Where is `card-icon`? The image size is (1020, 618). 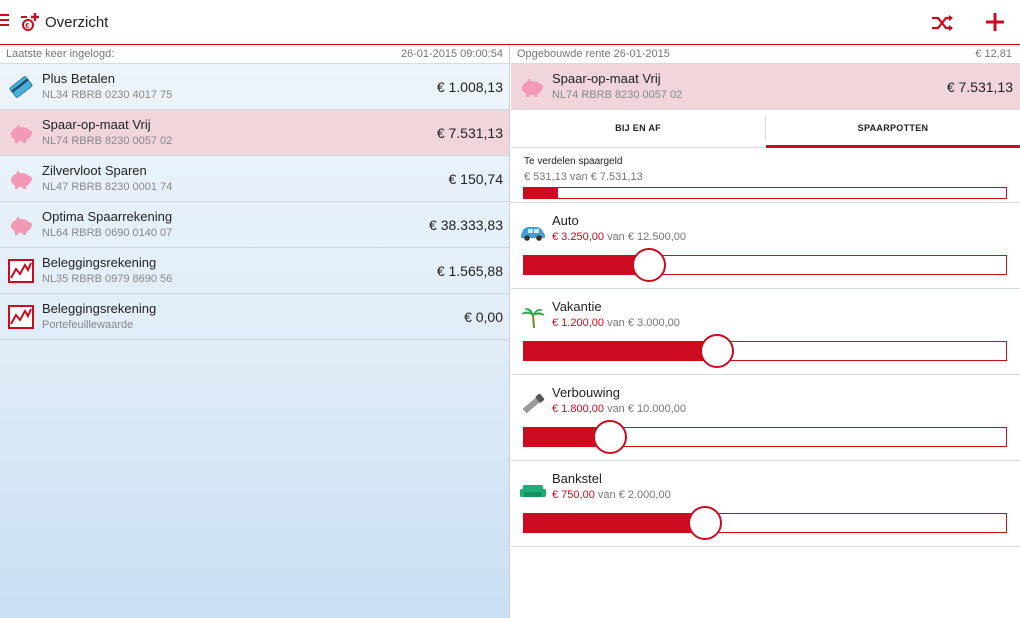 card-icon is located at coordinates (21, 87).